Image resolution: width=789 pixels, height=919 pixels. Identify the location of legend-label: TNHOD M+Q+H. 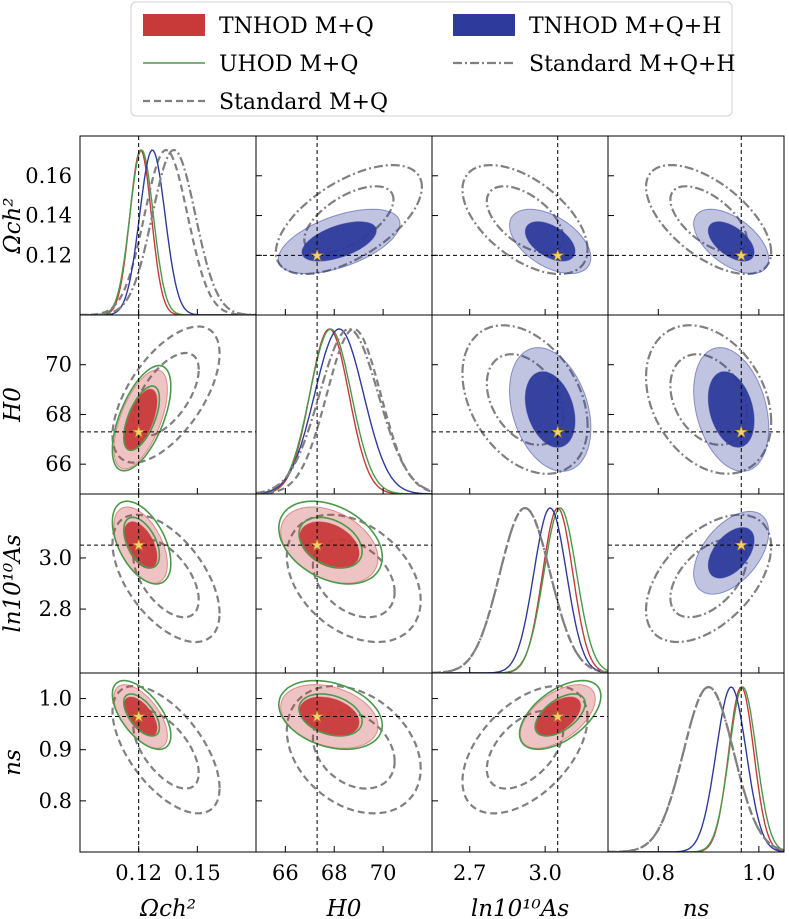
(625, 26).